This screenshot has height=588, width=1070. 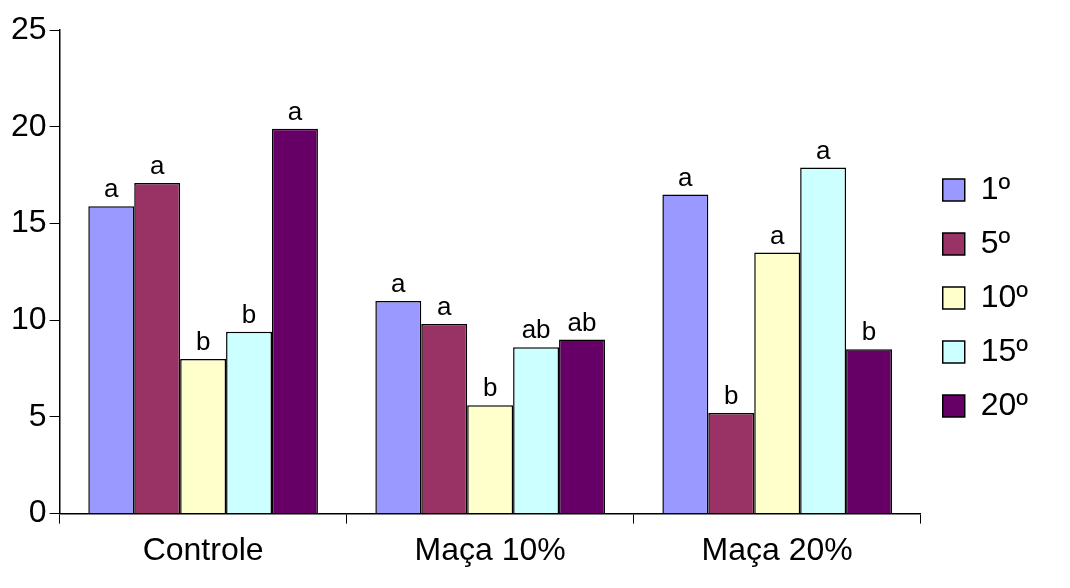 I want to click on y-tick-label: 0, so click(x=37, y=511).